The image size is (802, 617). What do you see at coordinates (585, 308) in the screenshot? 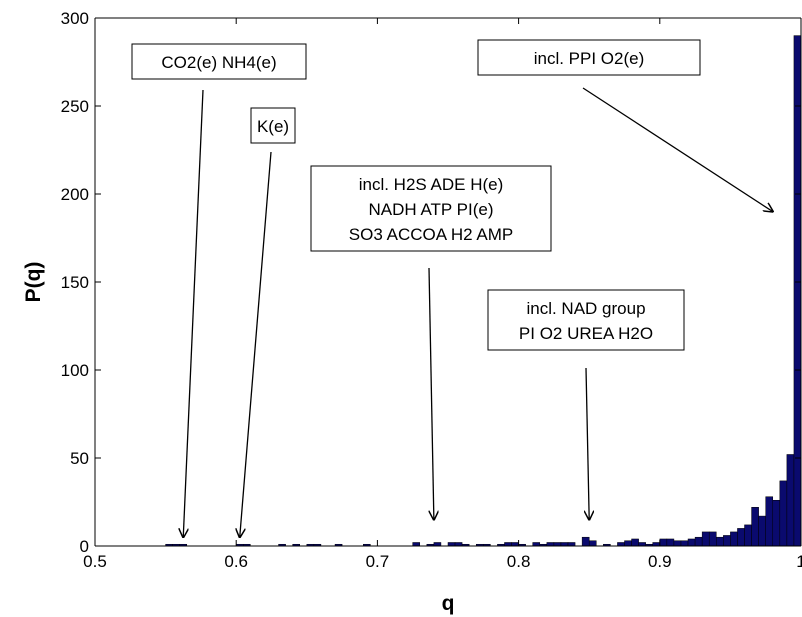
I see `annotation-text: incl. NAD group` at bounding box center [585, 308].